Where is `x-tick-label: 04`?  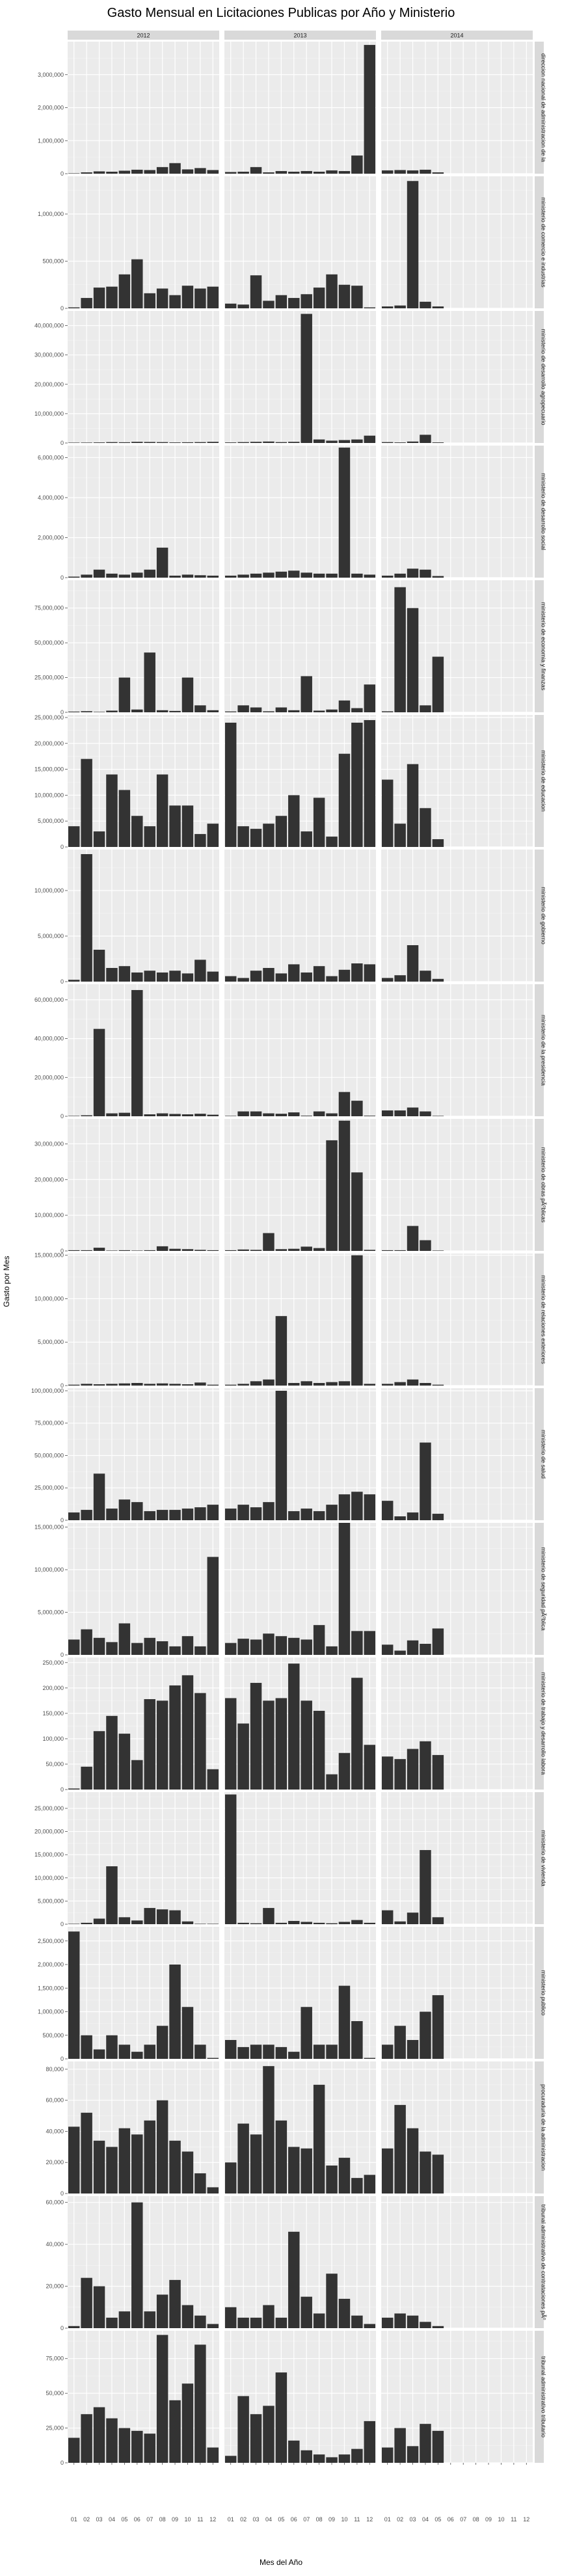 x-tick-label: 04 is located at coordinates (112, 2519).